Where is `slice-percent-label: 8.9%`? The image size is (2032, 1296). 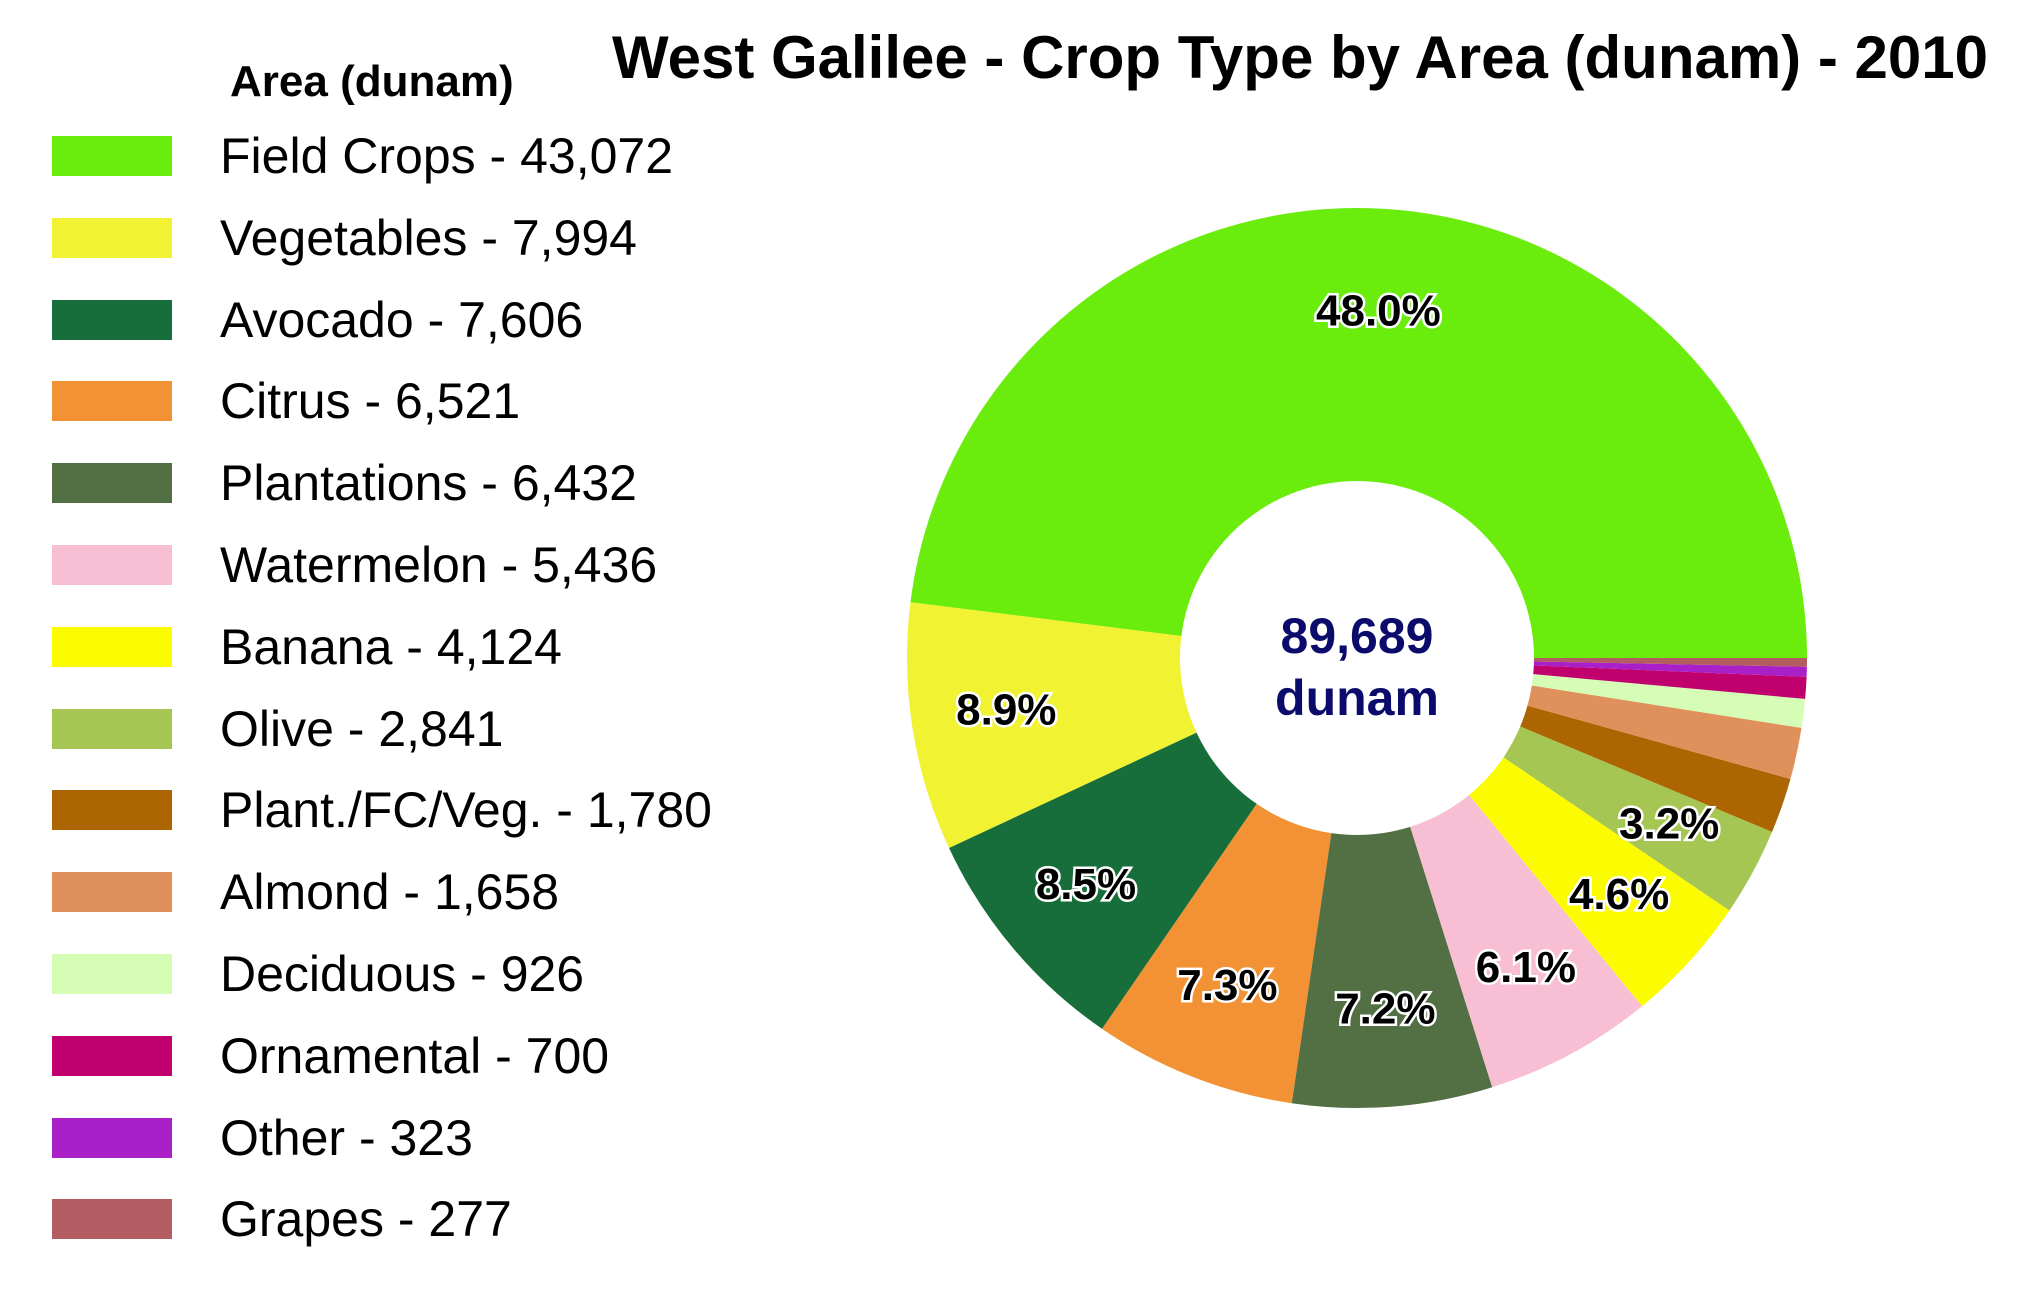 slice-percent-label: 8.9% is located at coordinates (1006, 710).